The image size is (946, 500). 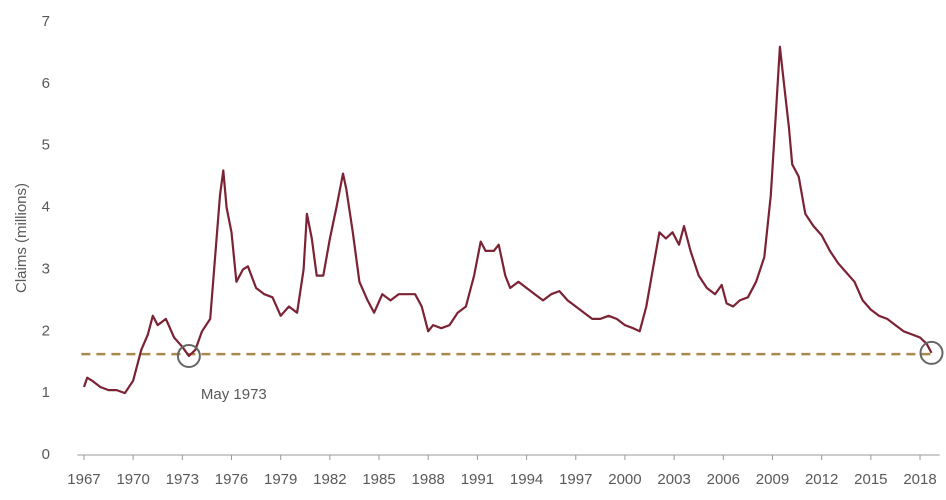 I want to click on x-tick-label: 2012, so click(x=821, y=479).